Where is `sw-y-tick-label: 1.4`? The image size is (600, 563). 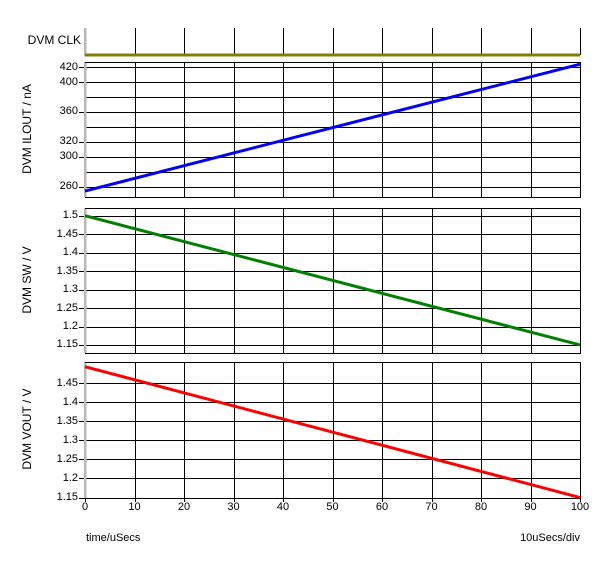
sw-y-tick-label: 1.4 is located at coordinates (70, 252).